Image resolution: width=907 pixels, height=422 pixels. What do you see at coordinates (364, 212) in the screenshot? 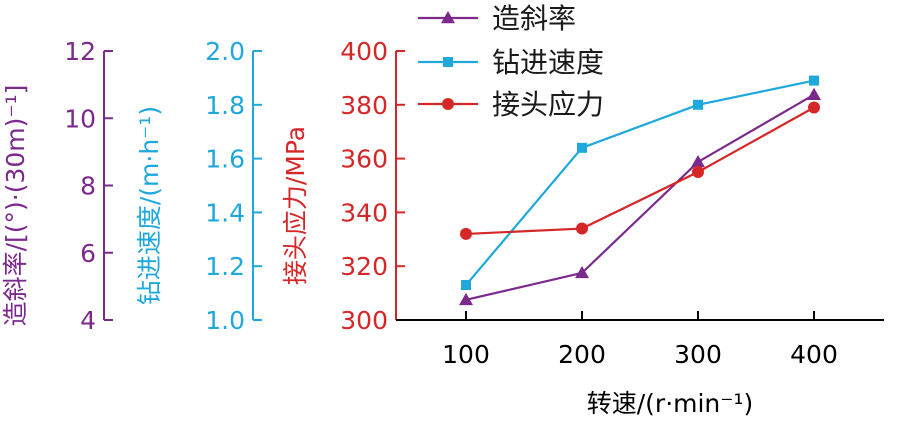
I see `y-tick-label-stress: 340` at bounding box center [364, 212].